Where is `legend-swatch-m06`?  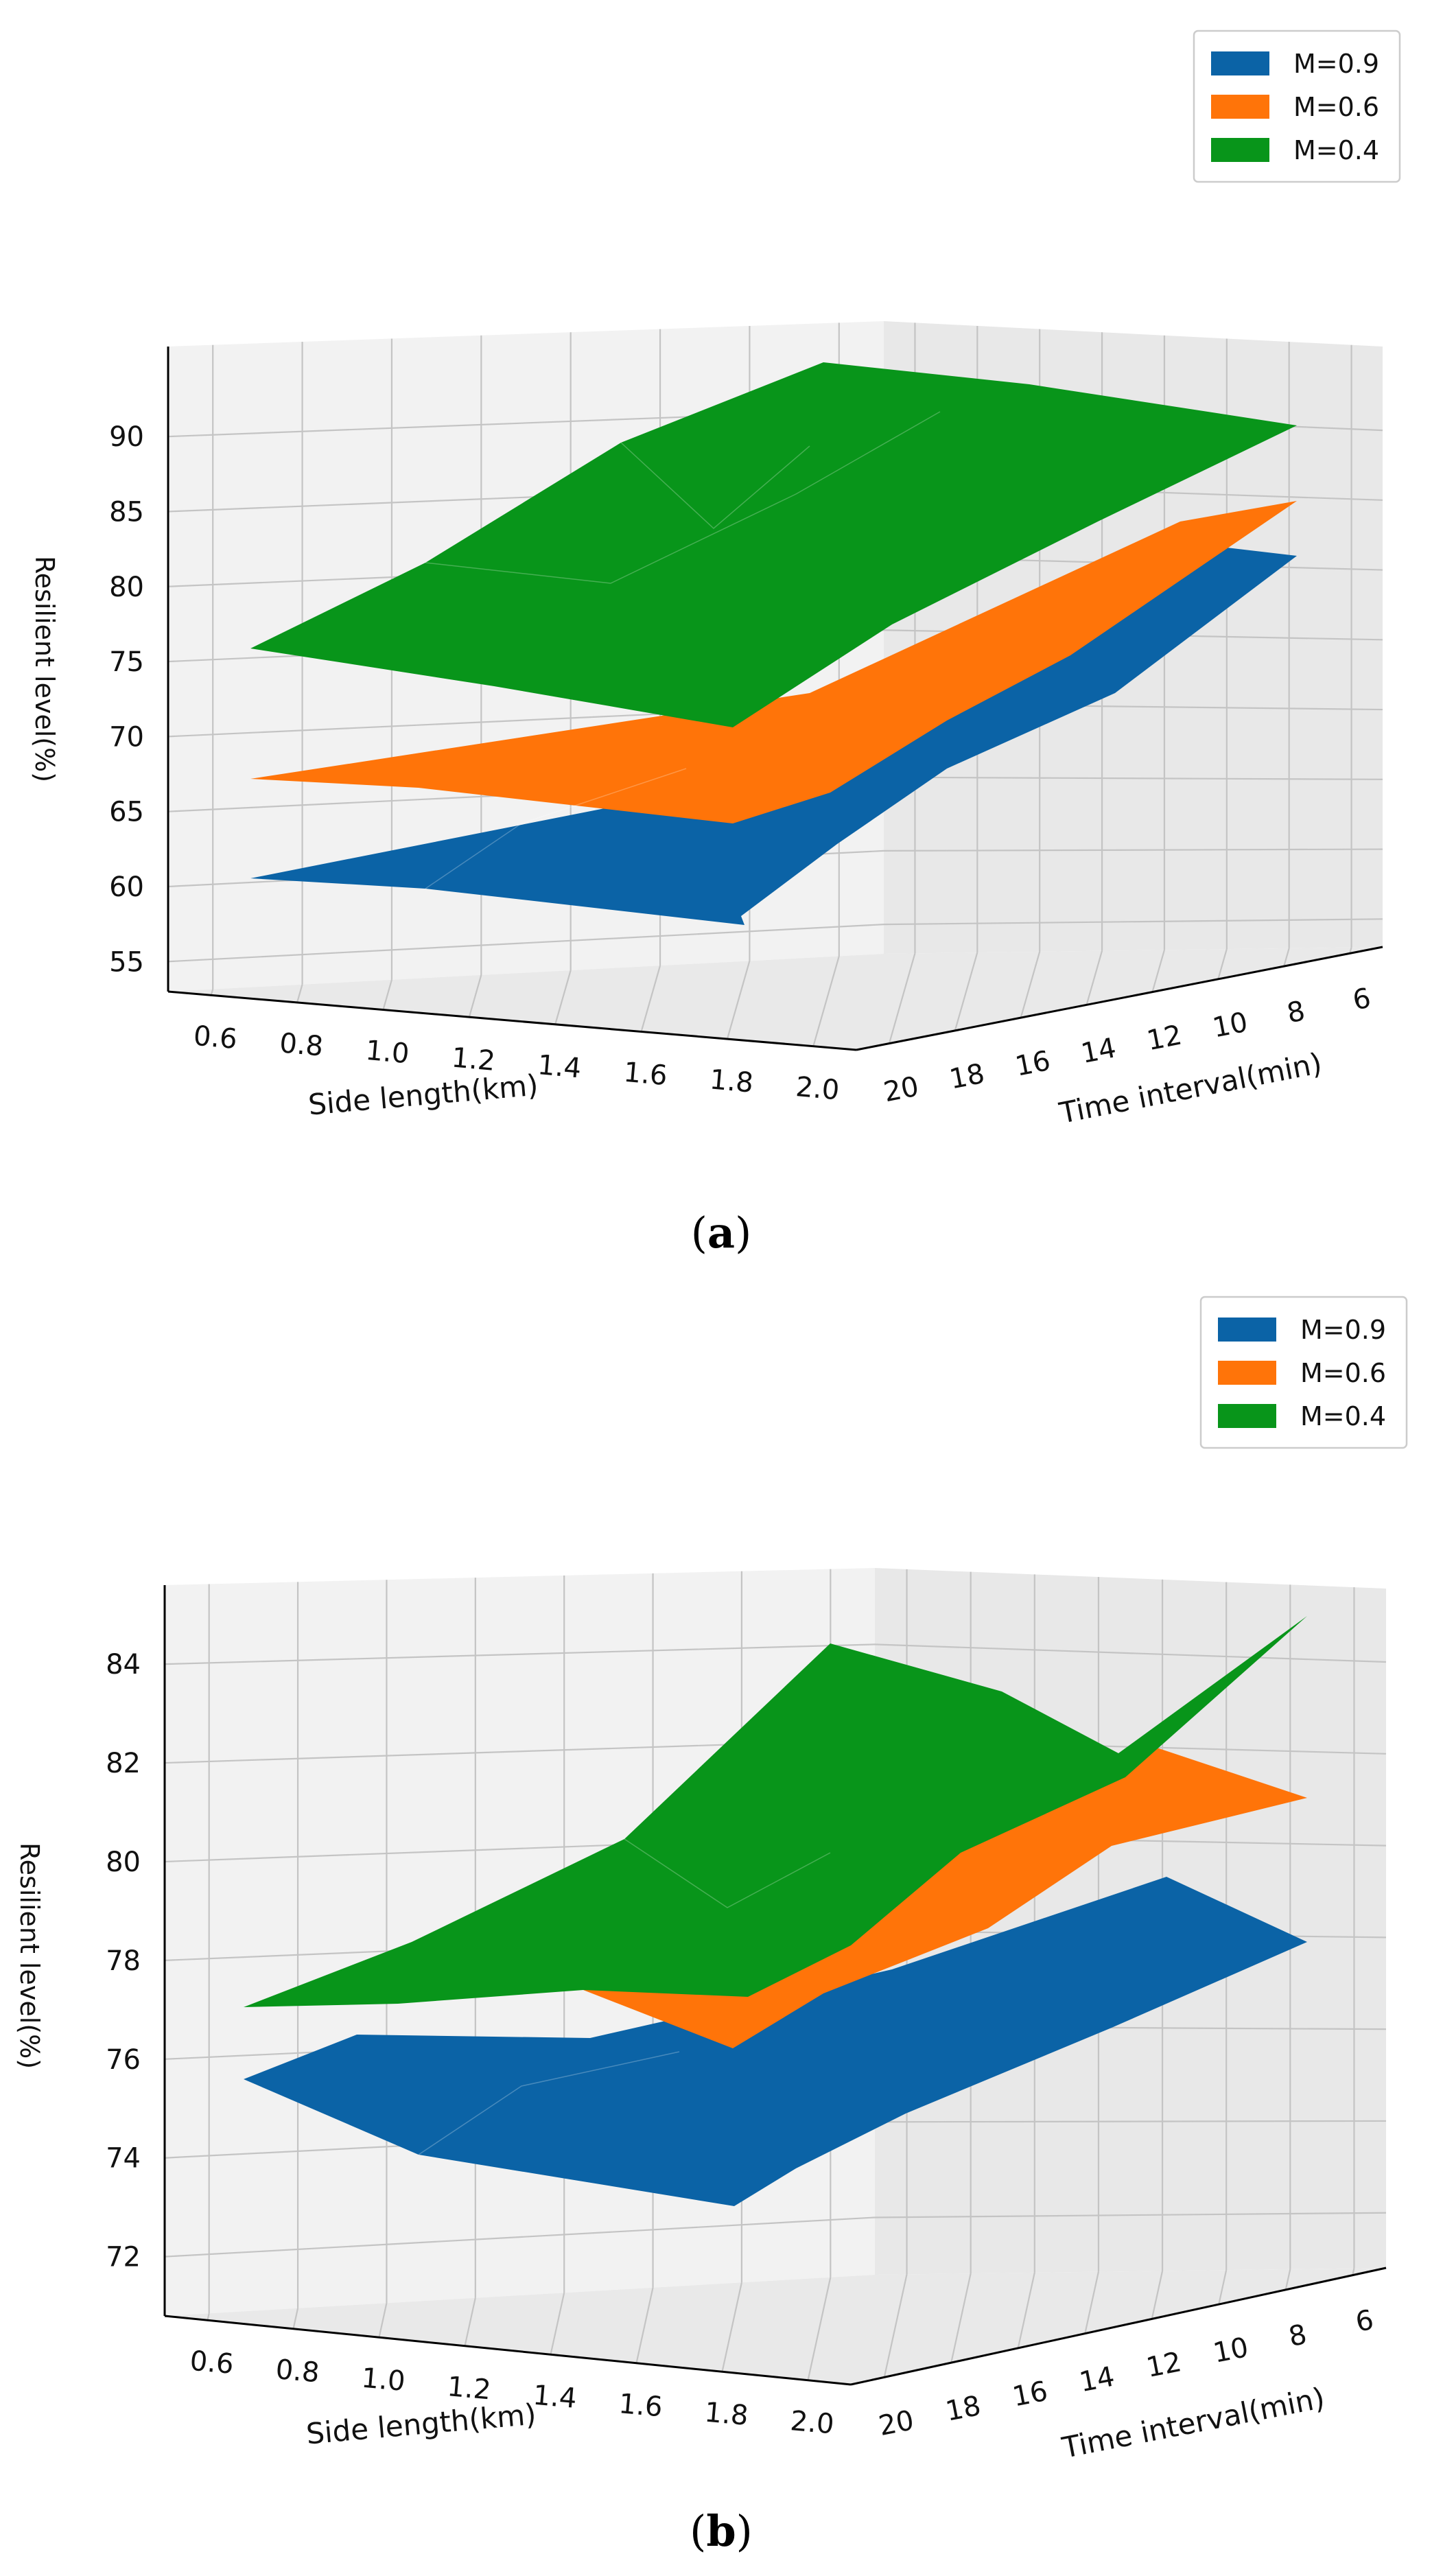
legend-swatch-m06 is located at coordinates (1240, 107).